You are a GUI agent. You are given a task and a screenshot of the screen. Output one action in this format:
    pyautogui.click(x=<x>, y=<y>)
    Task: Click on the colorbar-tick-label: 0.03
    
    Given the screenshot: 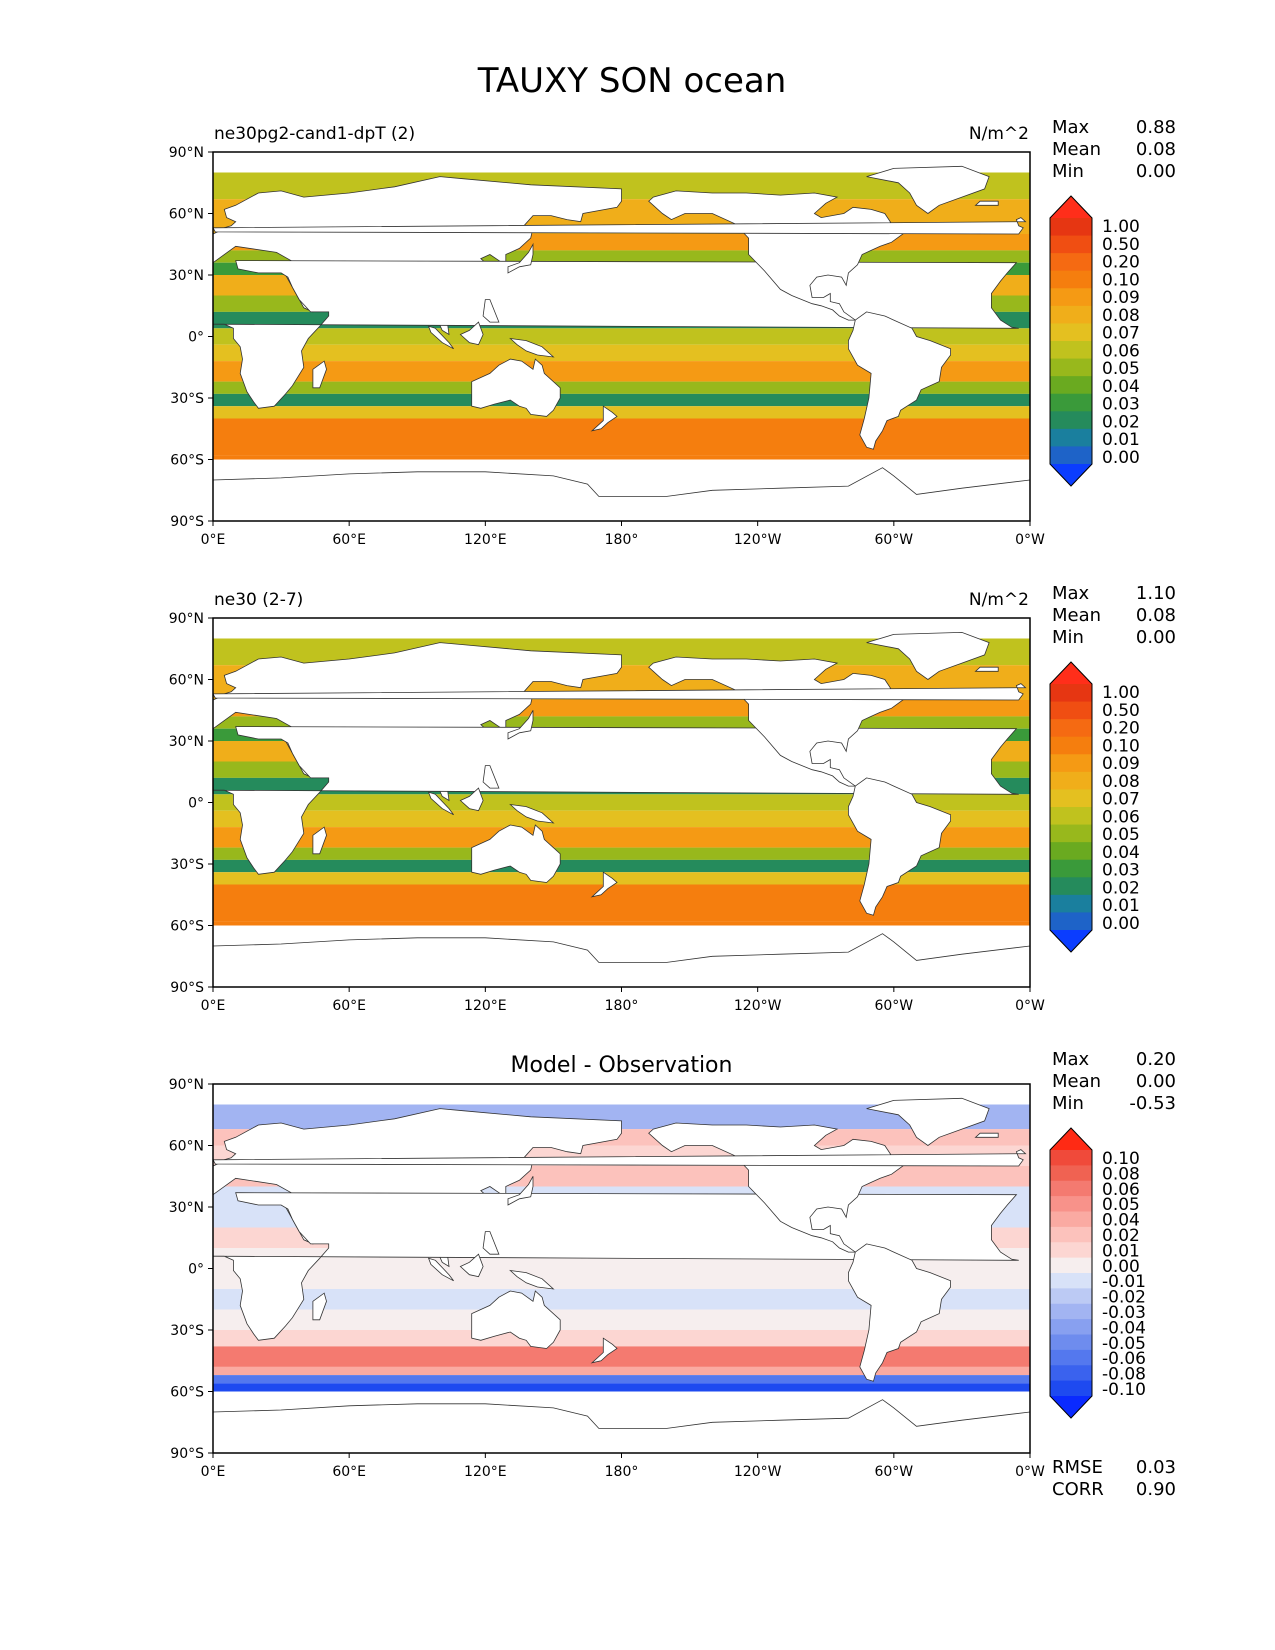 What is the action you would take?
    pyautogui.click(x=1121, y=871)
    